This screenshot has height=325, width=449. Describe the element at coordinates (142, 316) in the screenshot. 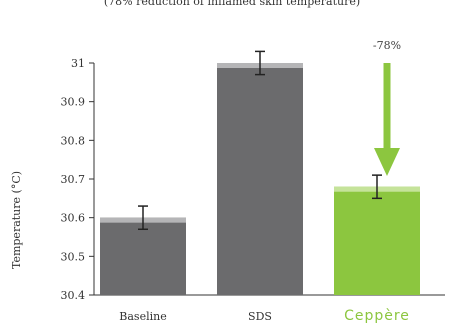

I see `category-label-0: Baseline` at that location.